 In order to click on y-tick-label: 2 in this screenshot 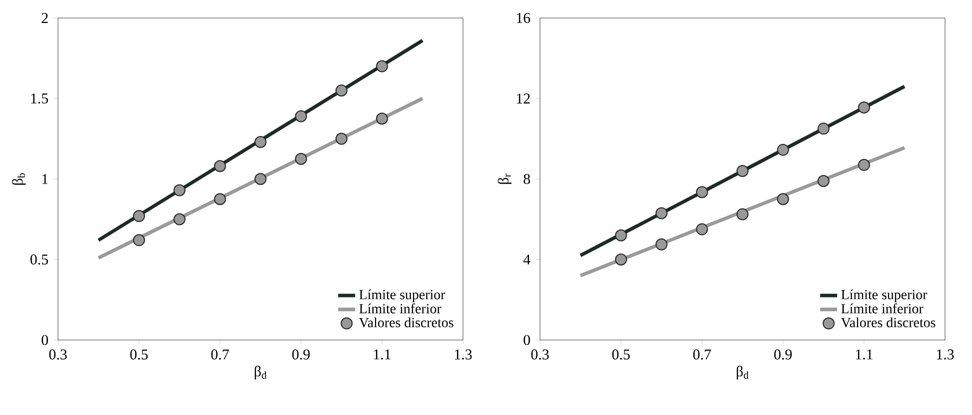, I will do `click(45, 18)`.